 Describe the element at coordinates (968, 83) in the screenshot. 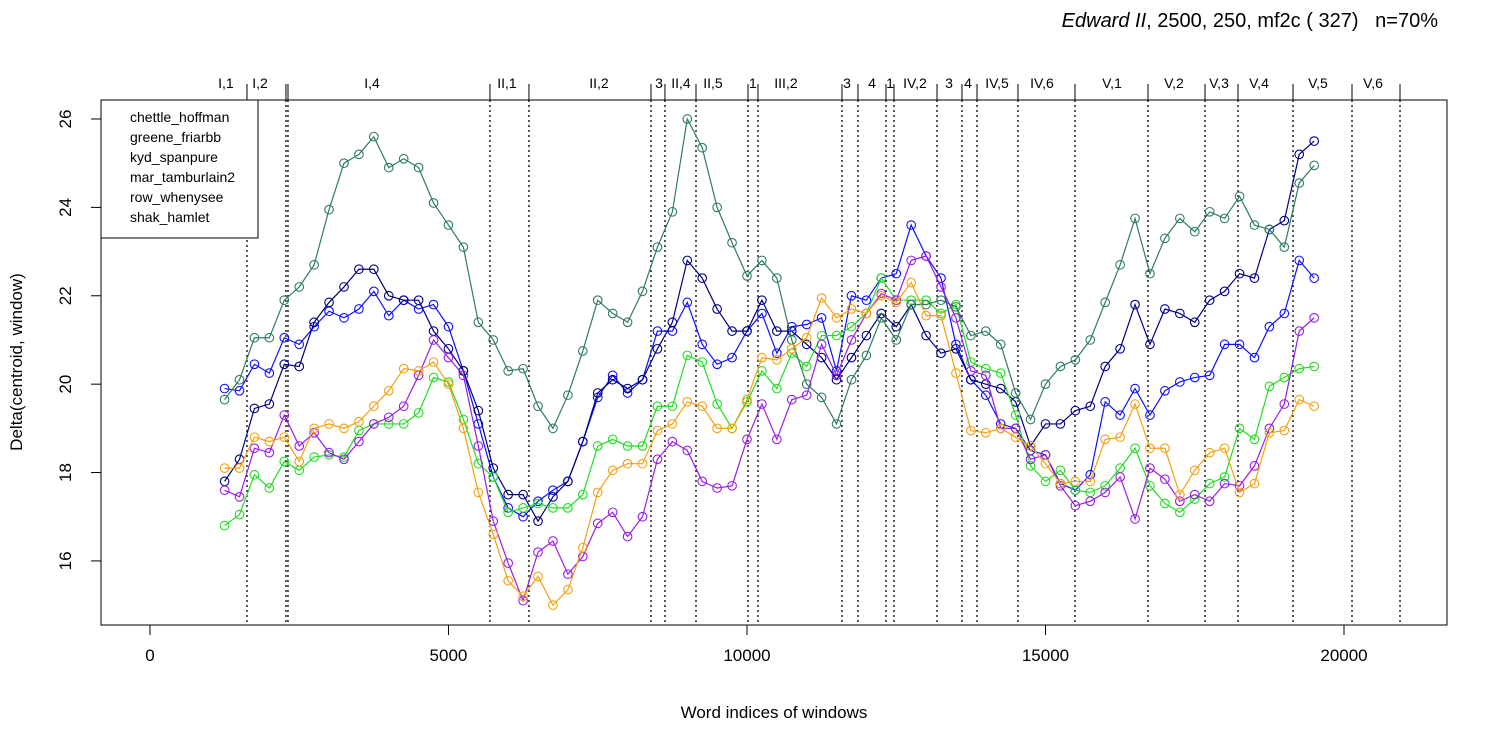

I see `scene-label: 4` at that location.